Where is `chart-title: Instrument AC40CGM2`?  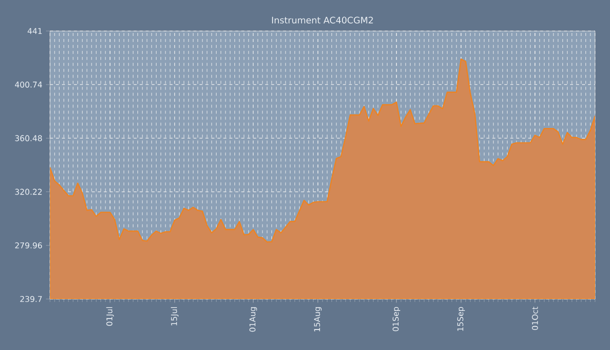 chart-title: Instrument AC40CGM2 is located at coordinates (322, 20).